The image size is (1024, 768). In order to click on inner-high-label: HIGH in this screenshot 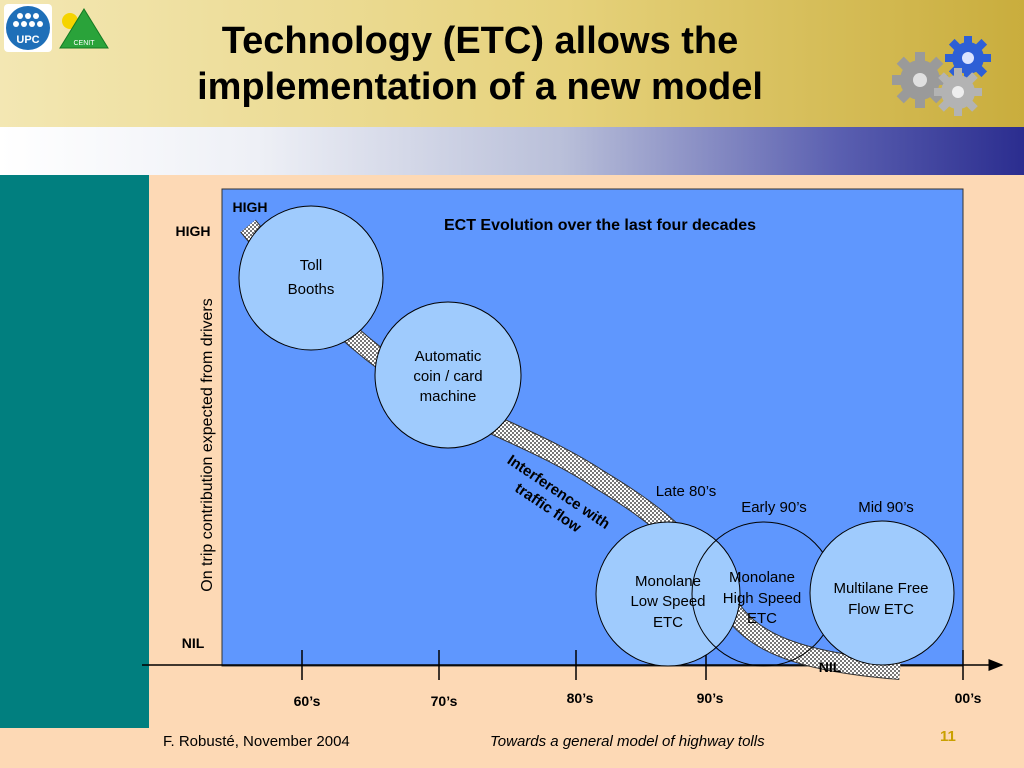, I will do `click(250, 207)`.